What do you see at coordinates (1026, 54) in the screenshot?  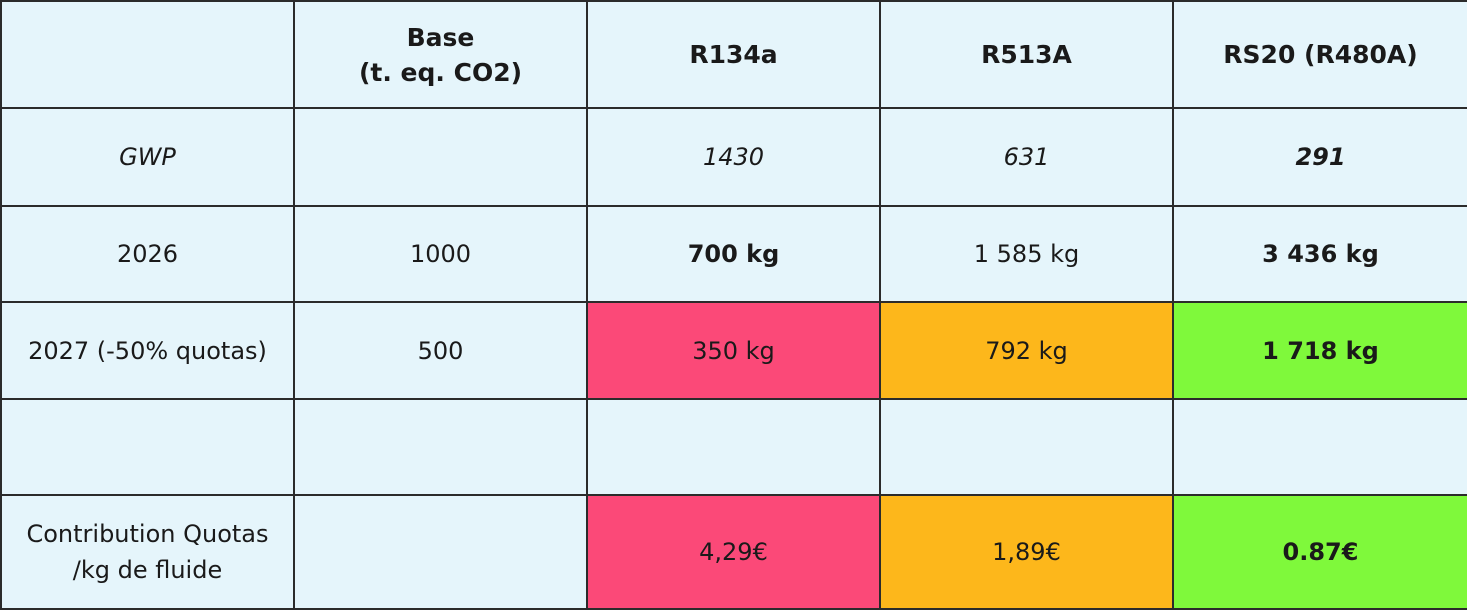 I see `table-cell: R513A` at bounding box center [1026, 54].